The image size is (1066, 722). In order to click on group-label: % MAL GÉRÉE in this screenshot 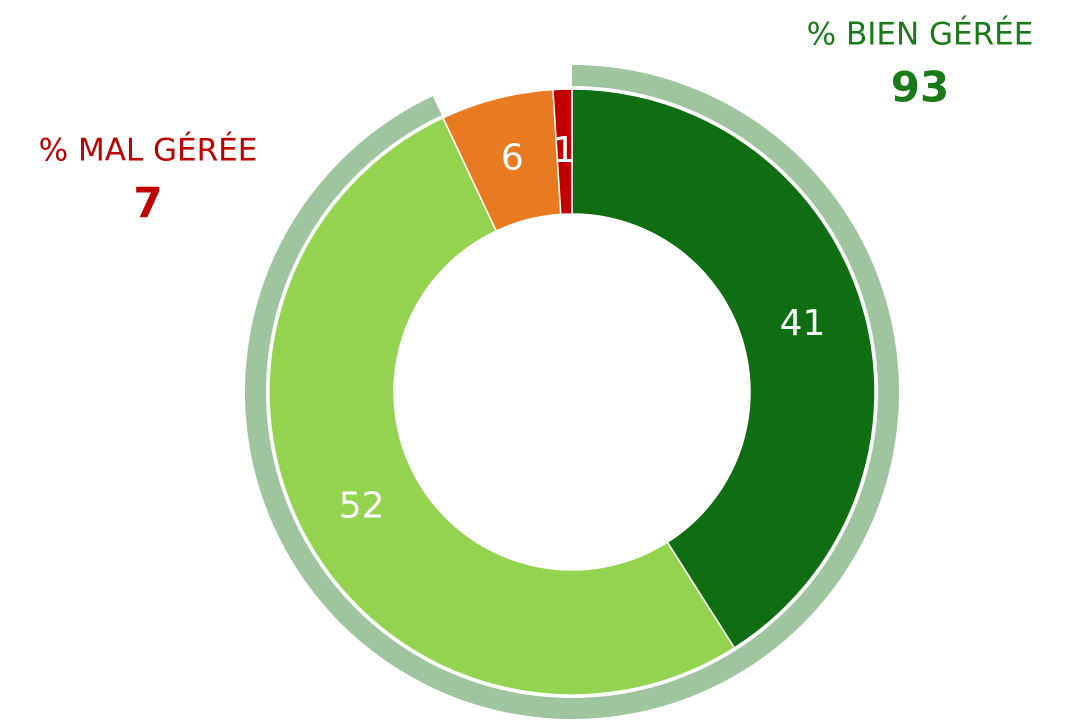, I will do `click(148, 151)`.